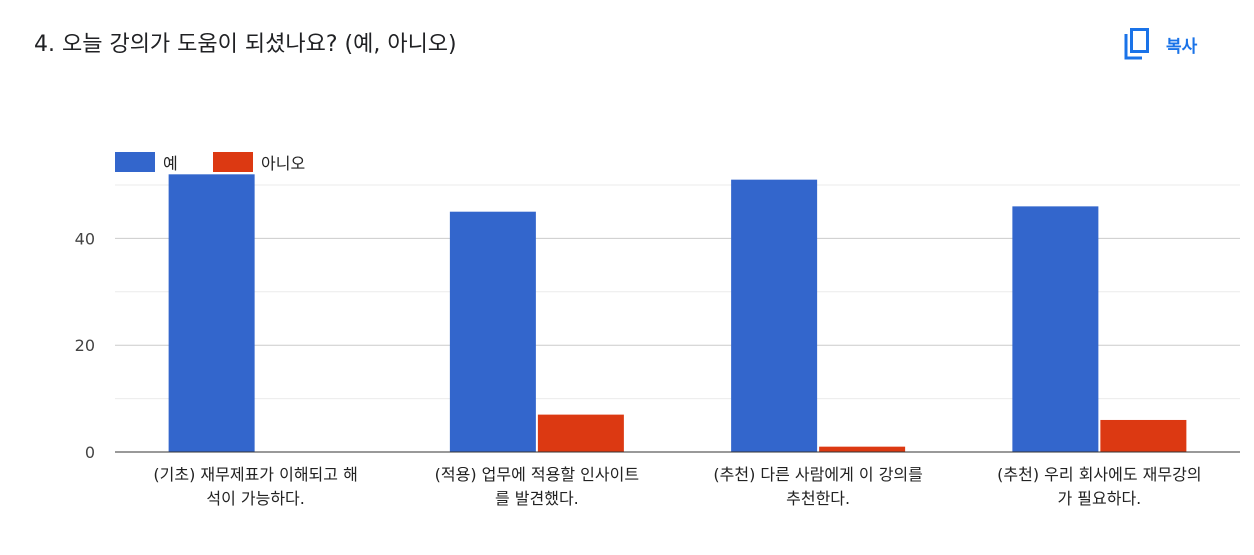 Image resolution: width=1254 pixels, height=555 pixels. What do you see at coordinates (233, 162) in the screenshot?
I see `legend-swatch-no` at bounding box center [233, 162].